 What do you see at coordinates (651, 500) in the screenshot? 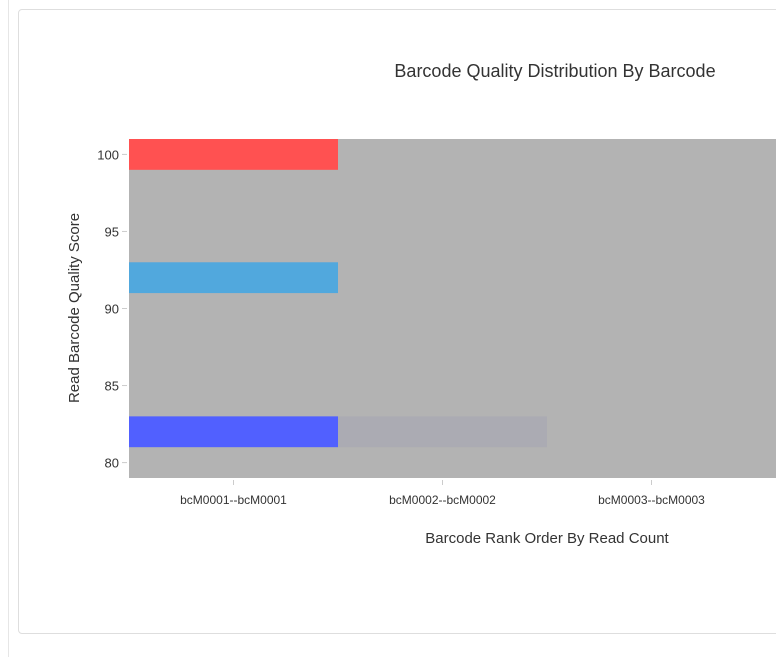
I see `x-tick-label: bcM0003--bcM0003` at bounding box center [651, 500].